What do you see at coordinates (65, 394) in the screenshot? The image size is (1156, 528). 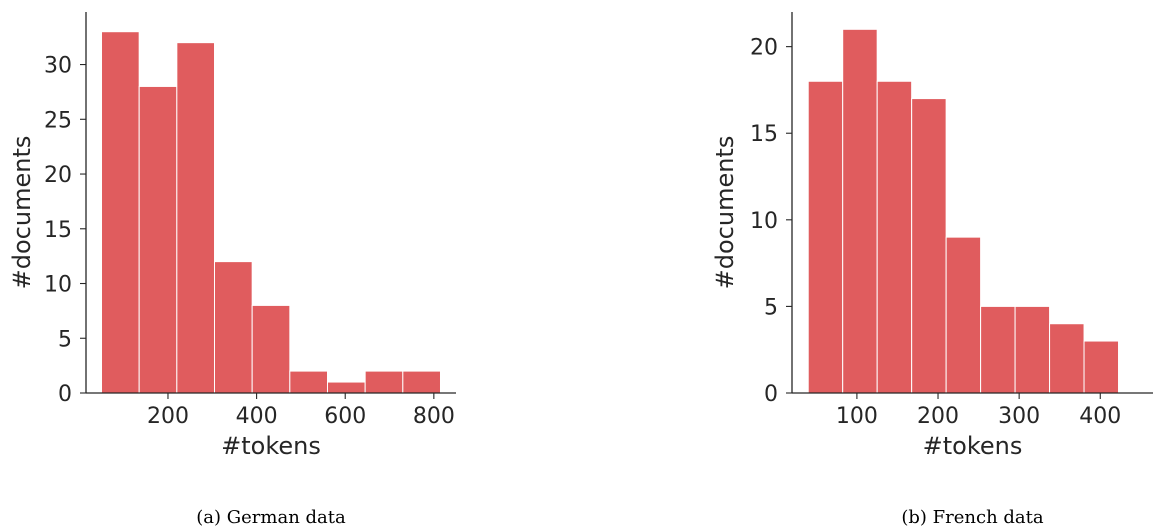 I see `german-y-tick-label: 0` at bounding box center [65, 394].